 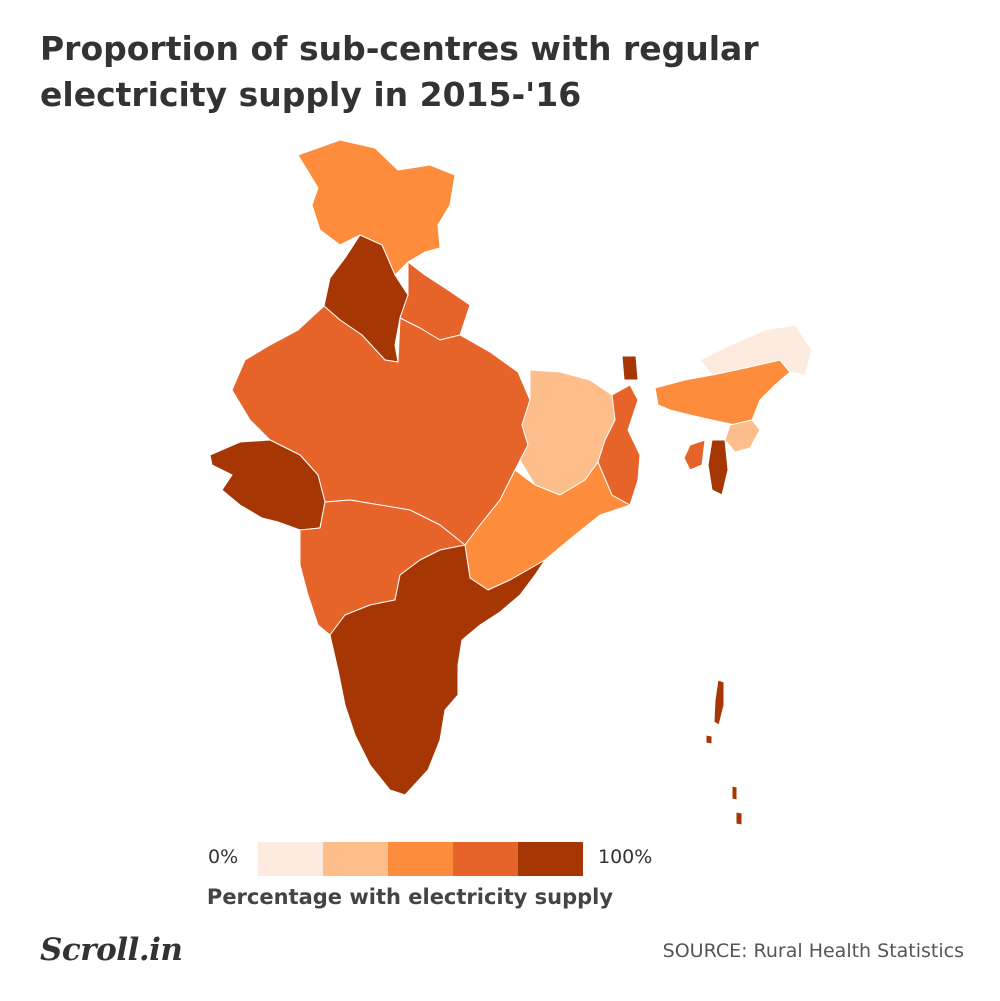 I want to click on region-sikkim, so click(x=630, y=368).